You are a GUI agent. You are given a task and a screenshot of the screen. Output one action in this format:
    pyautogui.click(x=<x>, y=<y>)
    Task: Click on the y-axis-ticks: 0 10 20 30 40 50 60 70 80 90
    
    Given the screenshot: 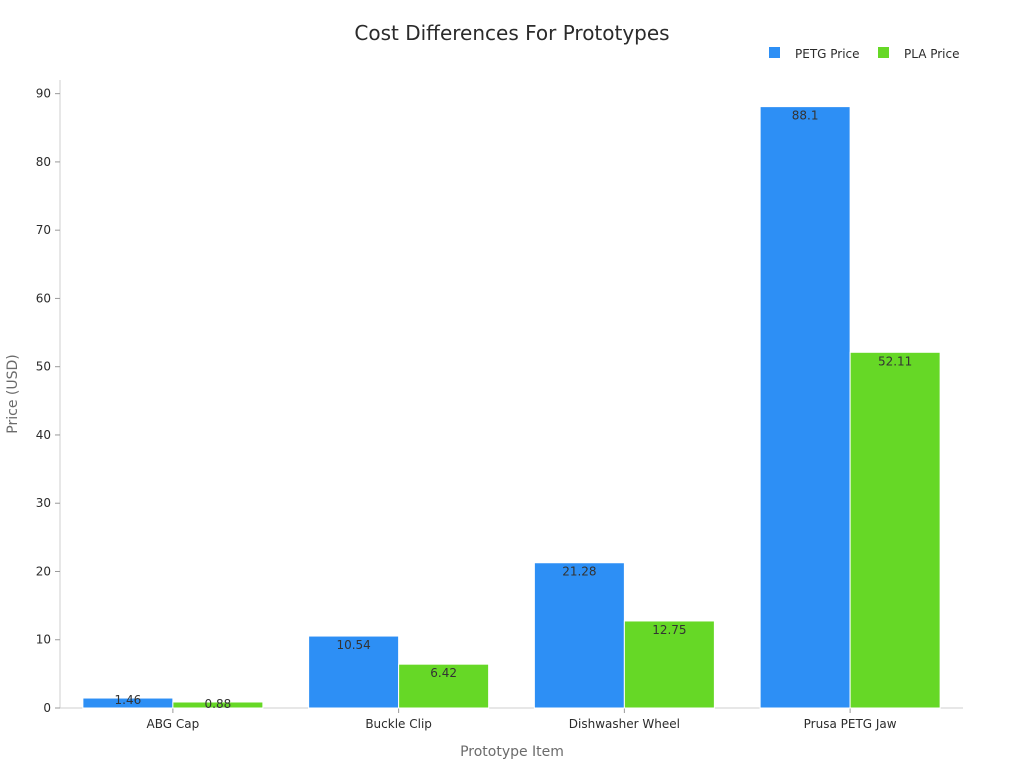 What is the action you would take?
    pyautogui.click(x=48, y=401)
    